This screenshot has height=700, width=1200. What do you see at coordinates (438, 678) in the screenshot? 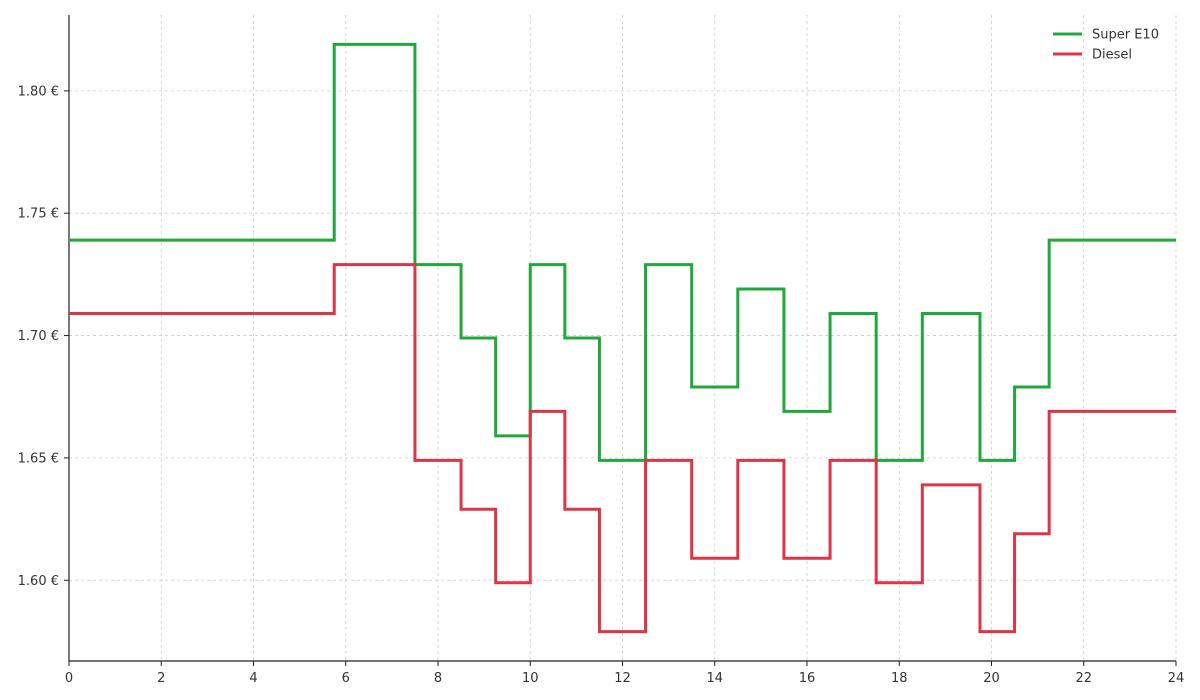
I see `x-tick-label: 8` at bounding box center [438, 678].